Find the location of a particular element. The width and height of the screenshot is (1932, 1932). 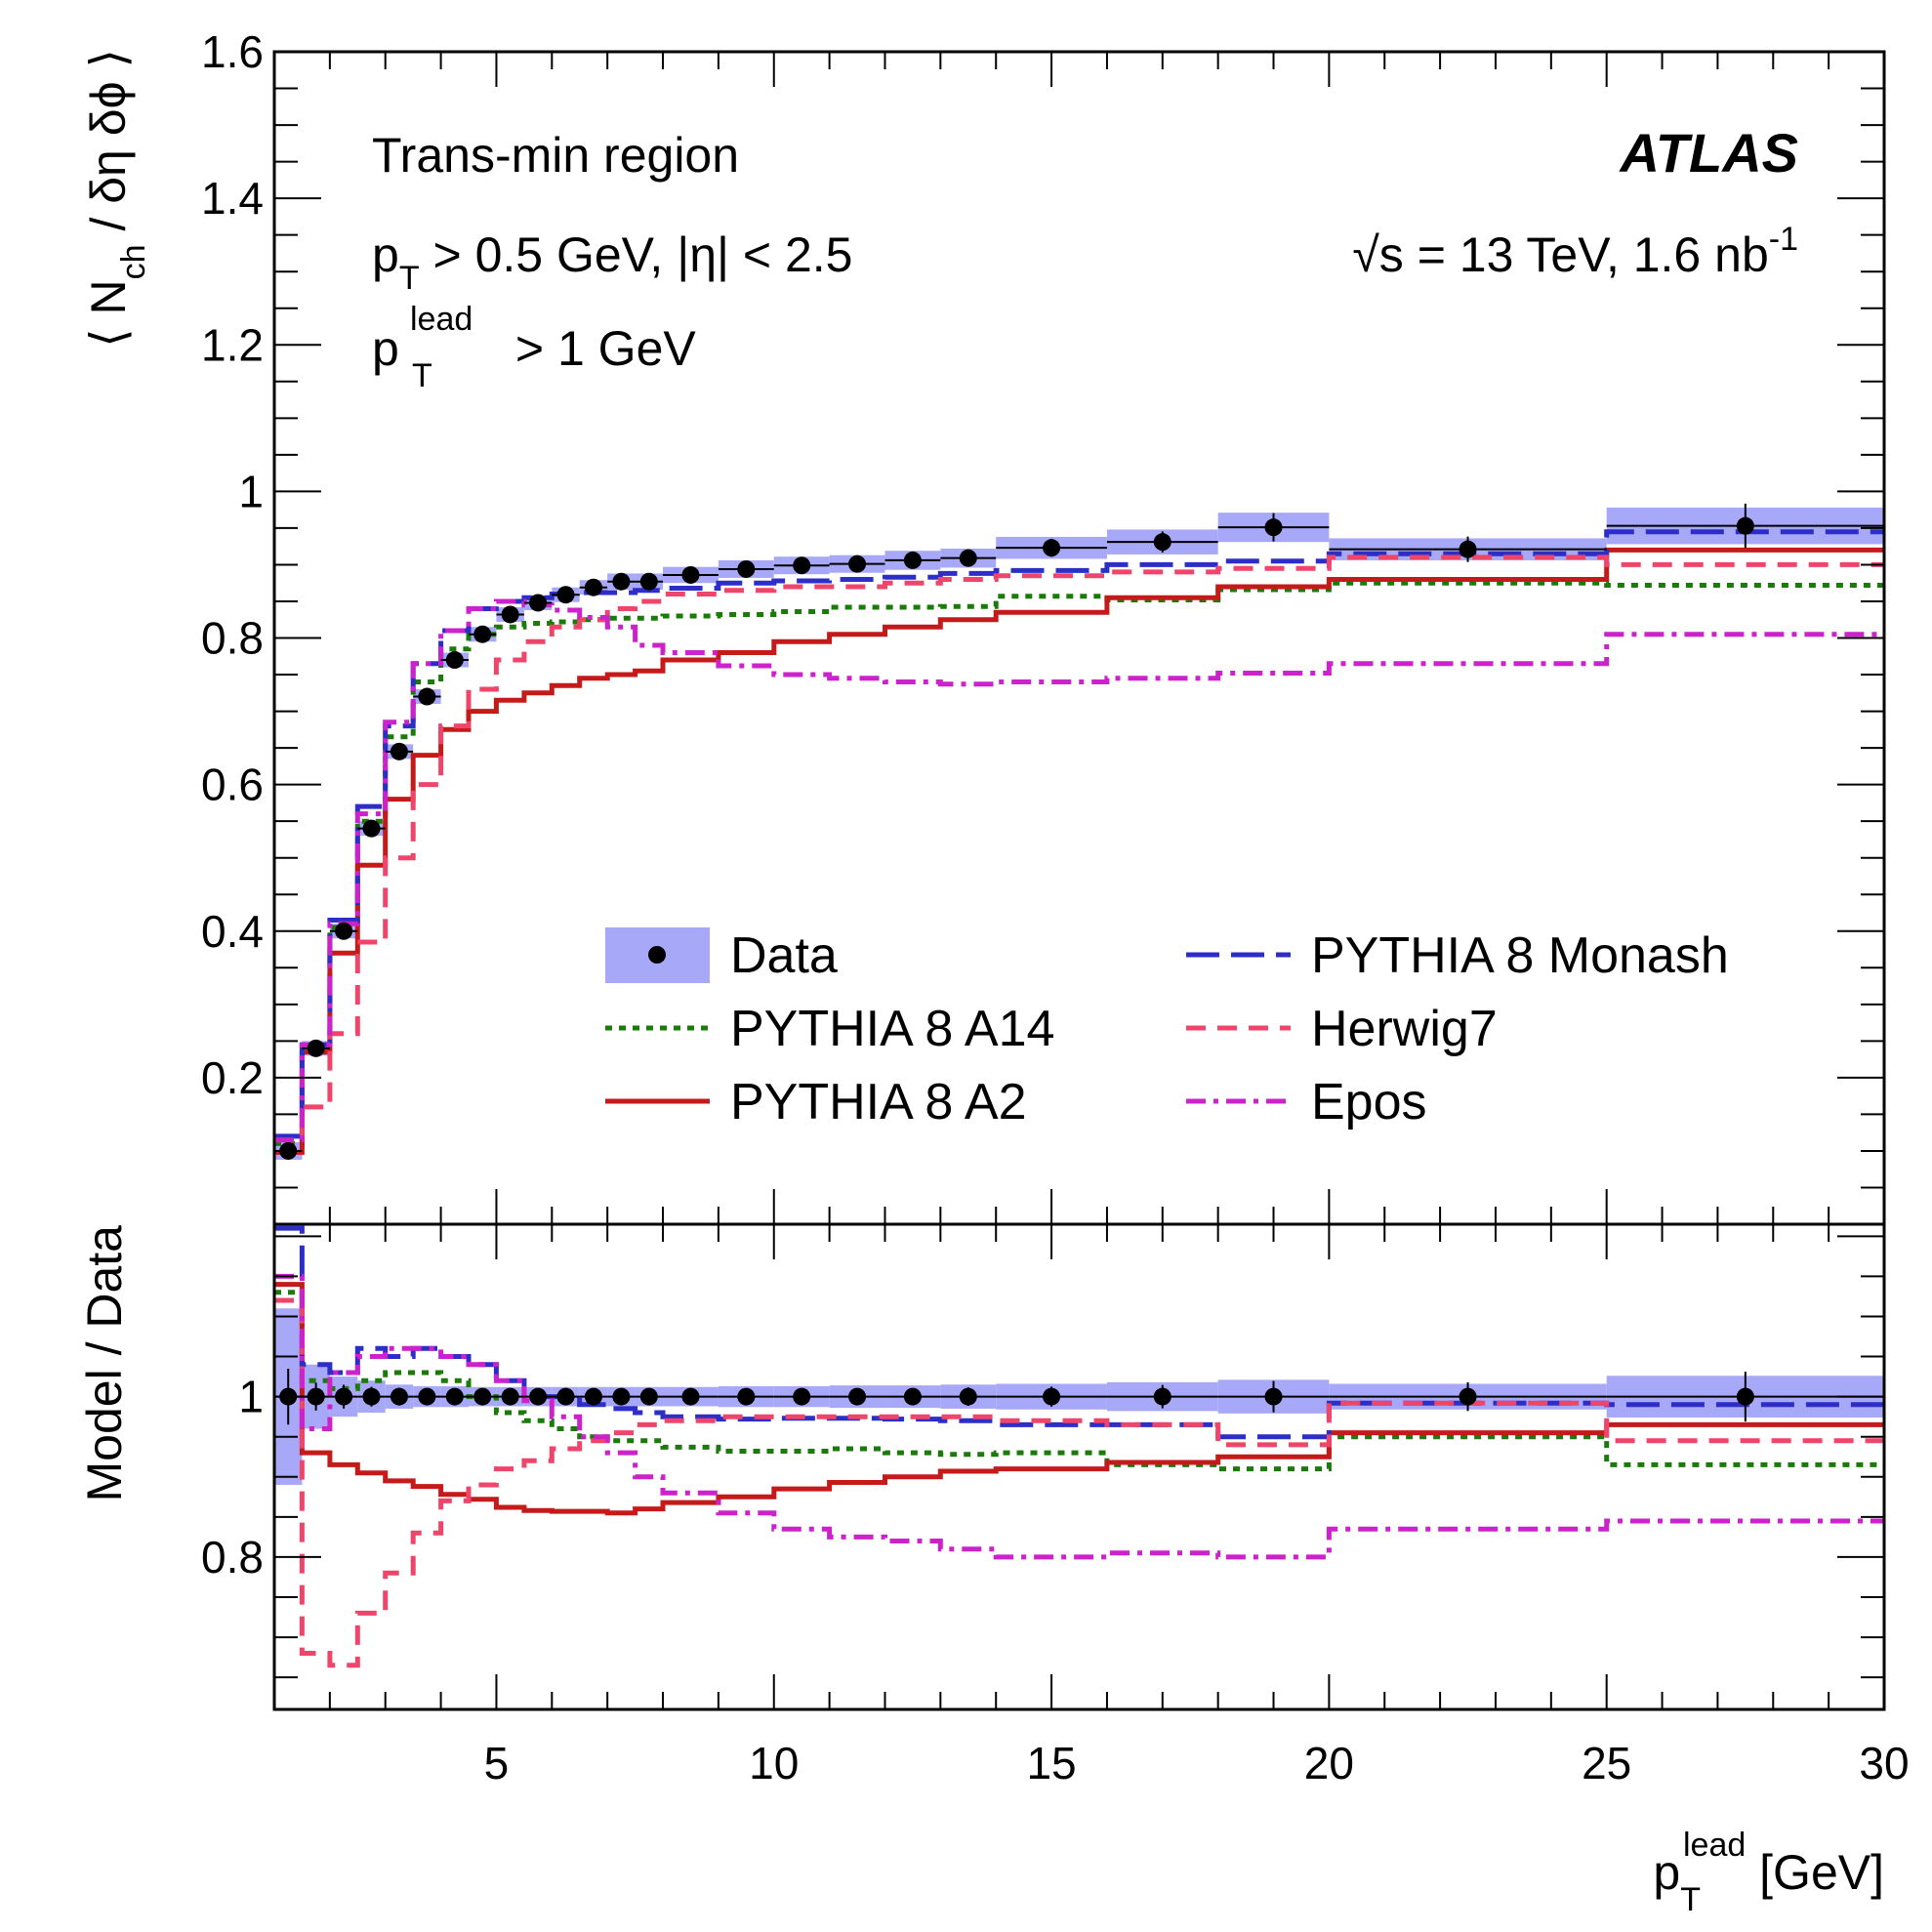

ratio-y-tick-label: 0.8 is located at coordinates (232, 1557).